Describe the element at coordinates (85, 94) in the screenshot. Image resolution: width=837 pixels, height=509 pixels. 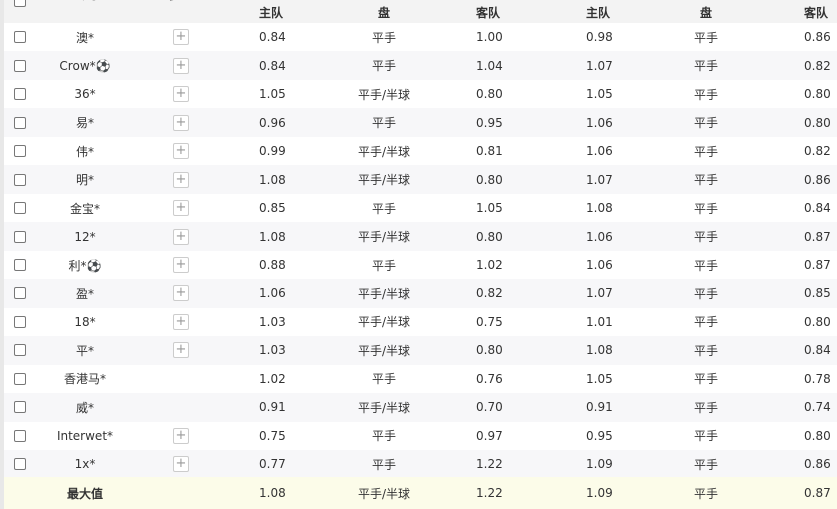
I see `company-name: 36*` at that location.